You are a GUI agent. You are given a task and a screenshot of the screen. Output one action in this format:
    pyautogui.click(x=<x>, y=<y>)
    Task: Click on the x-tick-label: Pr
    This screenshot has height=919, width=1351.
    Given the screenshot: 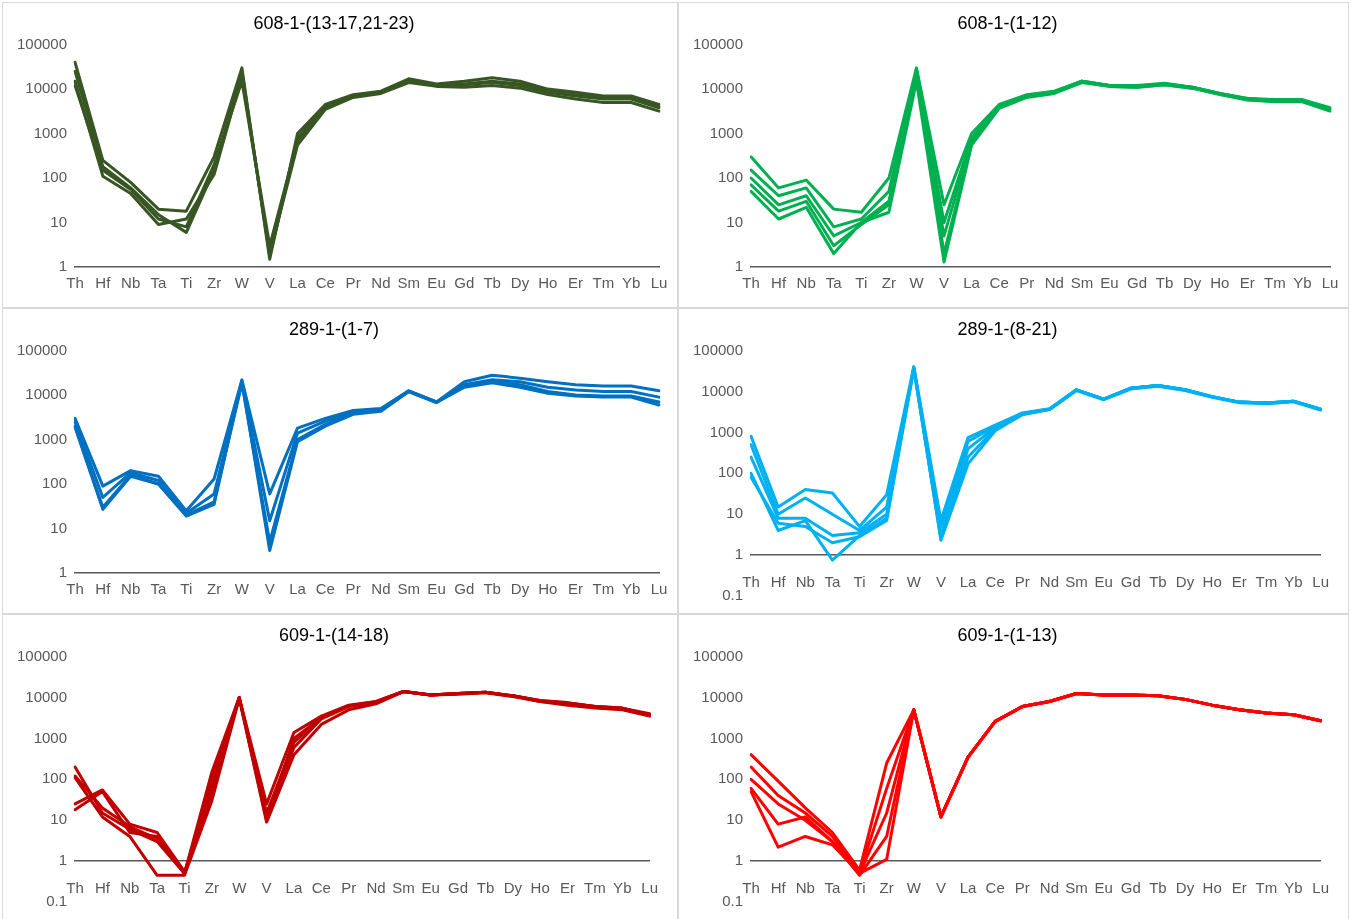 What is the action you would take?
    pyautogui.click(x=1027, y=283)
    